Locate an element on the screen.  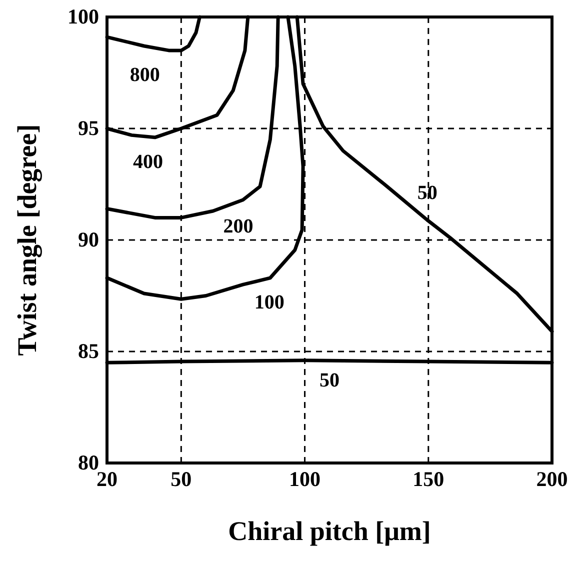
y-tick-label: 100 is located at coordinates (83, 16).